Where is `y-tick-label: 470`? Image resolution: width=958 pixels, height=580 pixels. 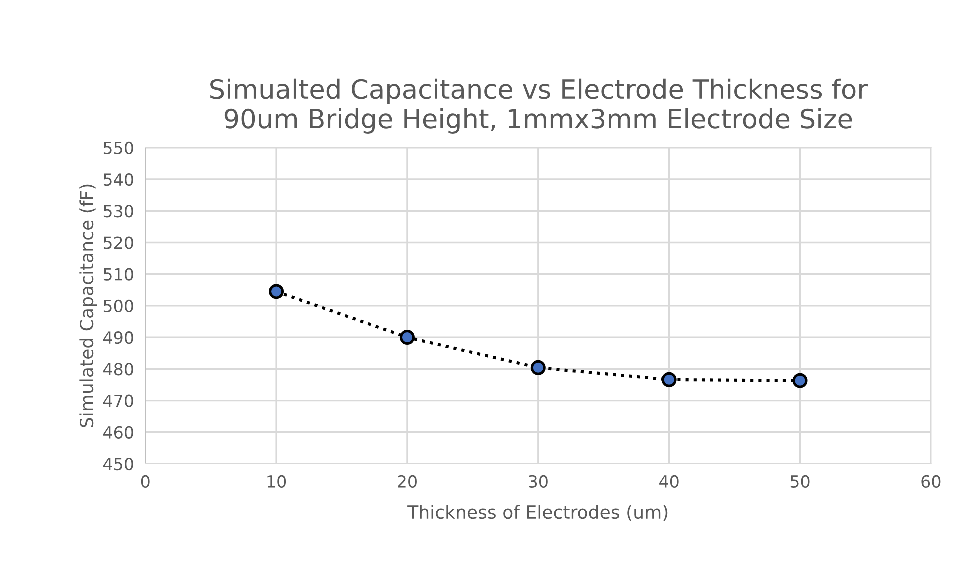 y-tick-label: 470 is located at coordinates (119, 401).